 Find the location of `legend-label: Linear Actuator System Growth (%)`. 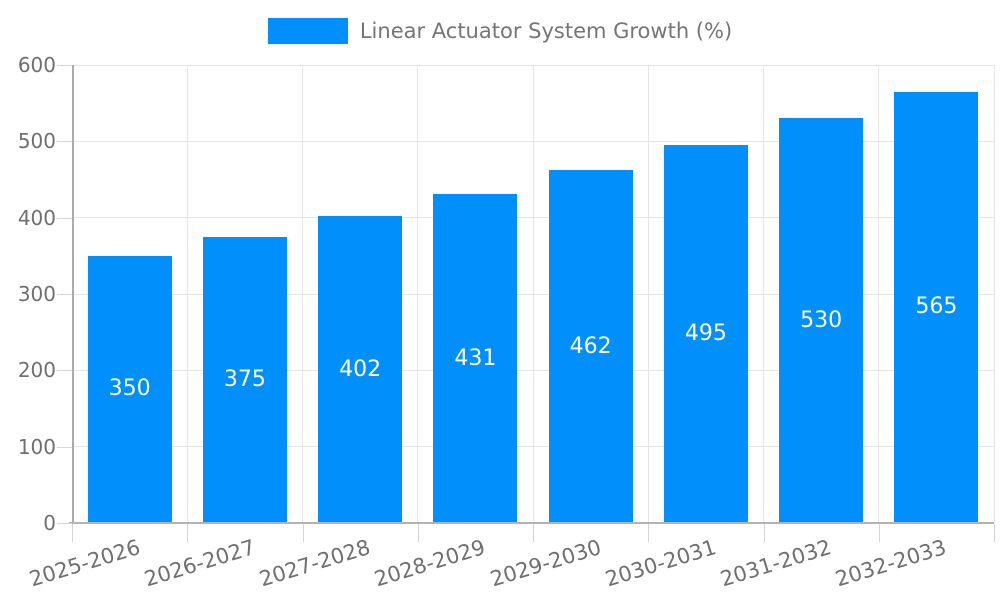

legend-label: Linear Actuator System Growth (%) is located at coordinates (546, 31).